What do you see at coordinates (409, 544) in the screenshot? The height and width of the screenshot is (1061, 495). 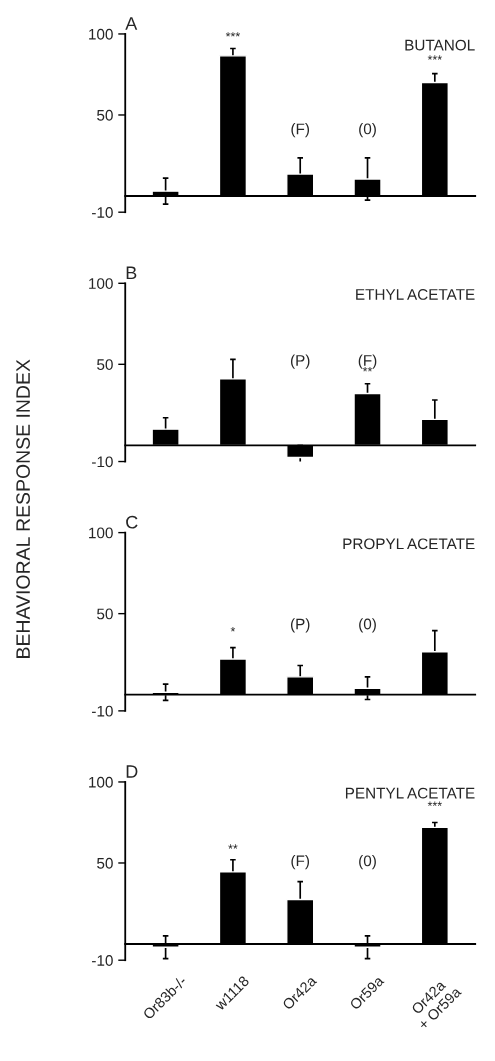 I see `chart-title: PROPYL ACETATE` at bounding box center [409, 544].